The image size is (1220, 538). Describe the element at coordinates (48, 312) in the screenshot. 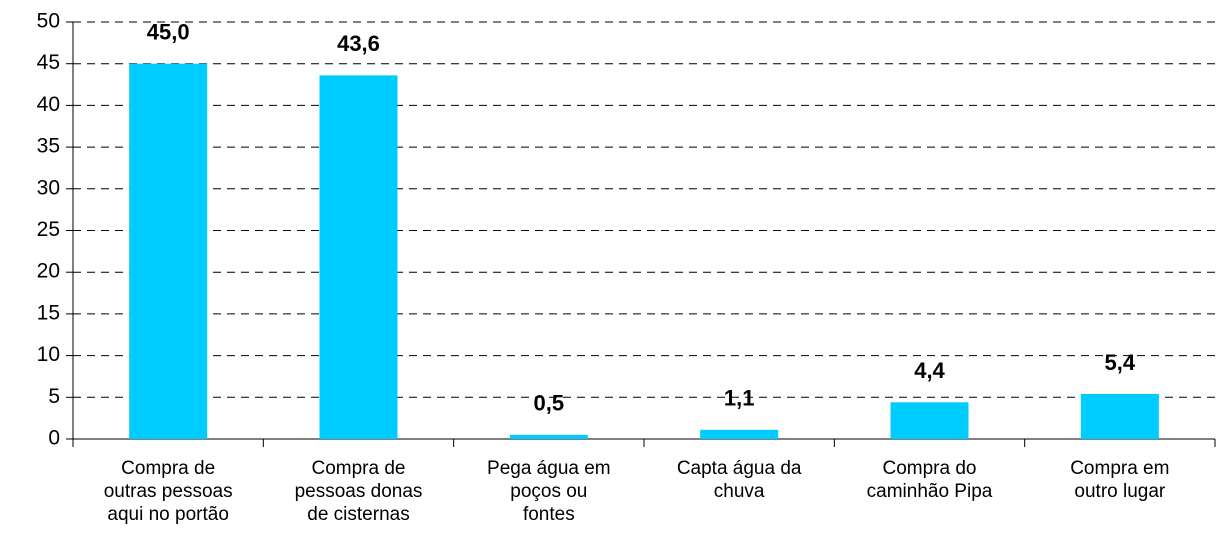

I see `y-tick-label: 15` at that location.